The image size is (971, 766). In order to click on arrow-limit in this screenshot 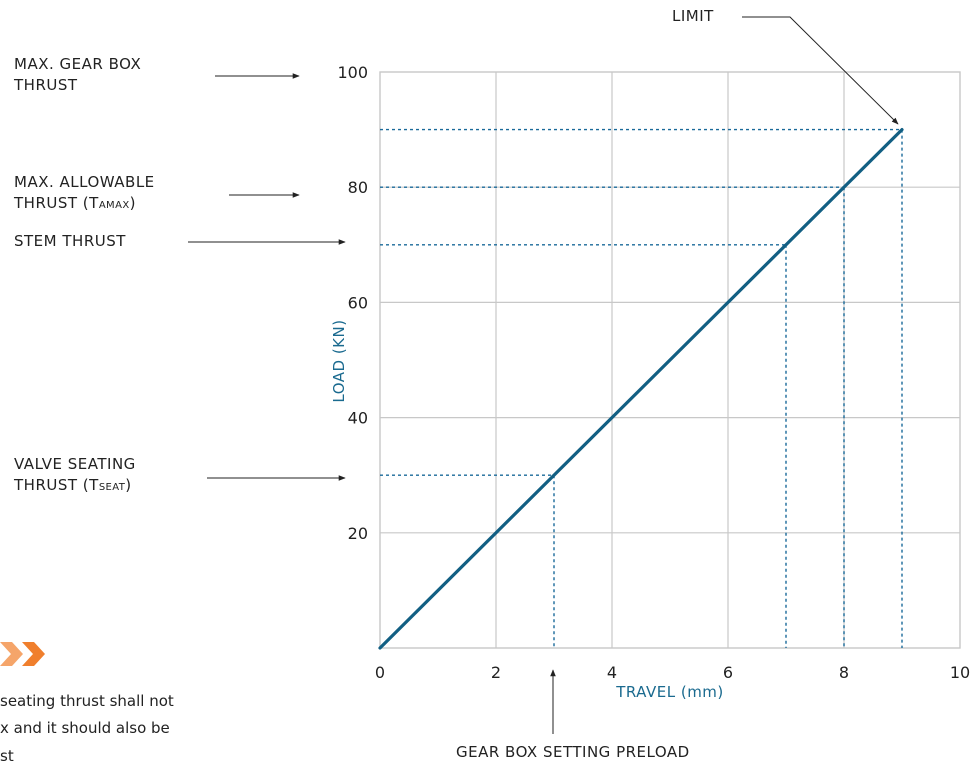, I will do `click(820, 70)`.